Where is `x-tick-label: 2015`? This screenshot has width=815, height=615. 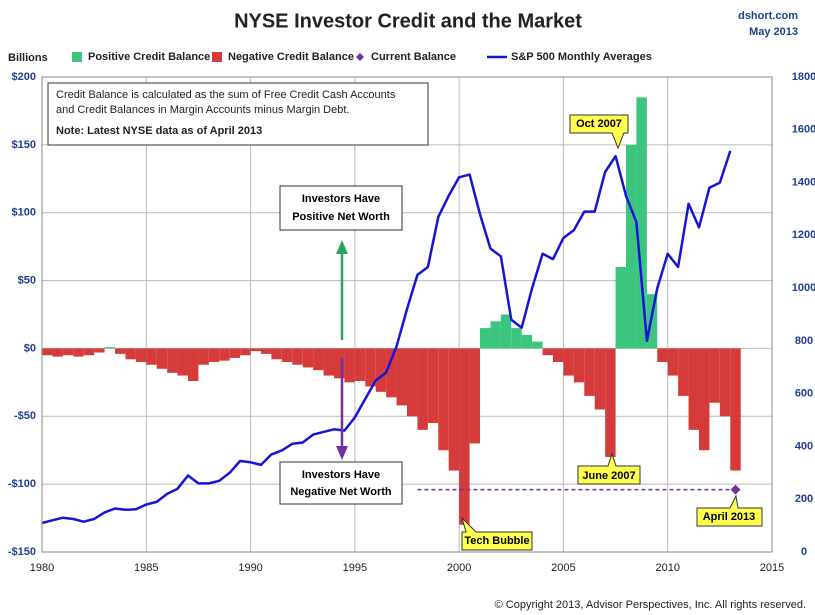 x-tick-label: 2015 is located at coordinates (772, 568).